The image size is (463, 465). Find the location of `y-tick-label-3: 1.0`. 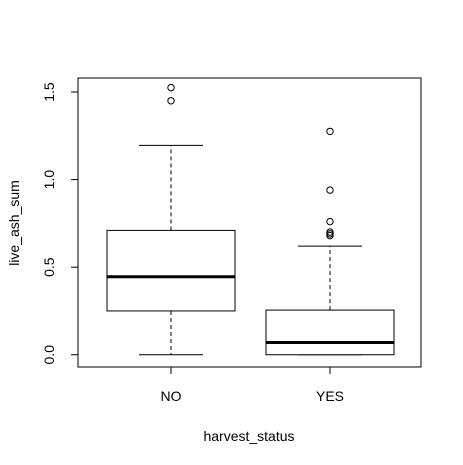

y-tick-label-3: 1.0 is located at coordinates (49, 180).